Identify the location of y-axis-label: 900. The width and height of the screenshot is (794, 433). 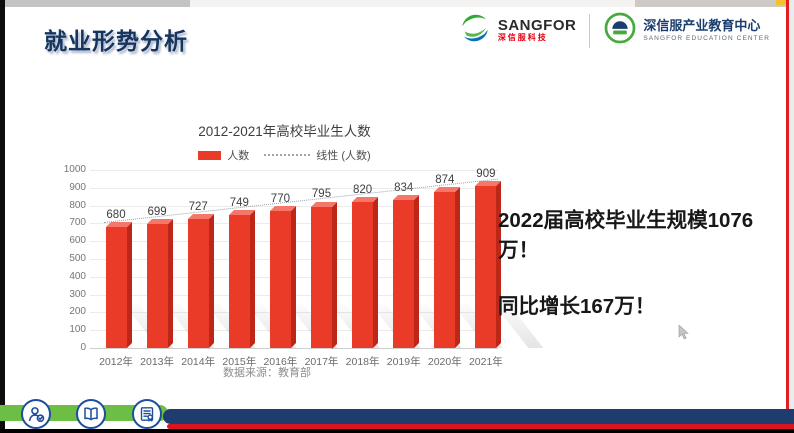
(77, 187).